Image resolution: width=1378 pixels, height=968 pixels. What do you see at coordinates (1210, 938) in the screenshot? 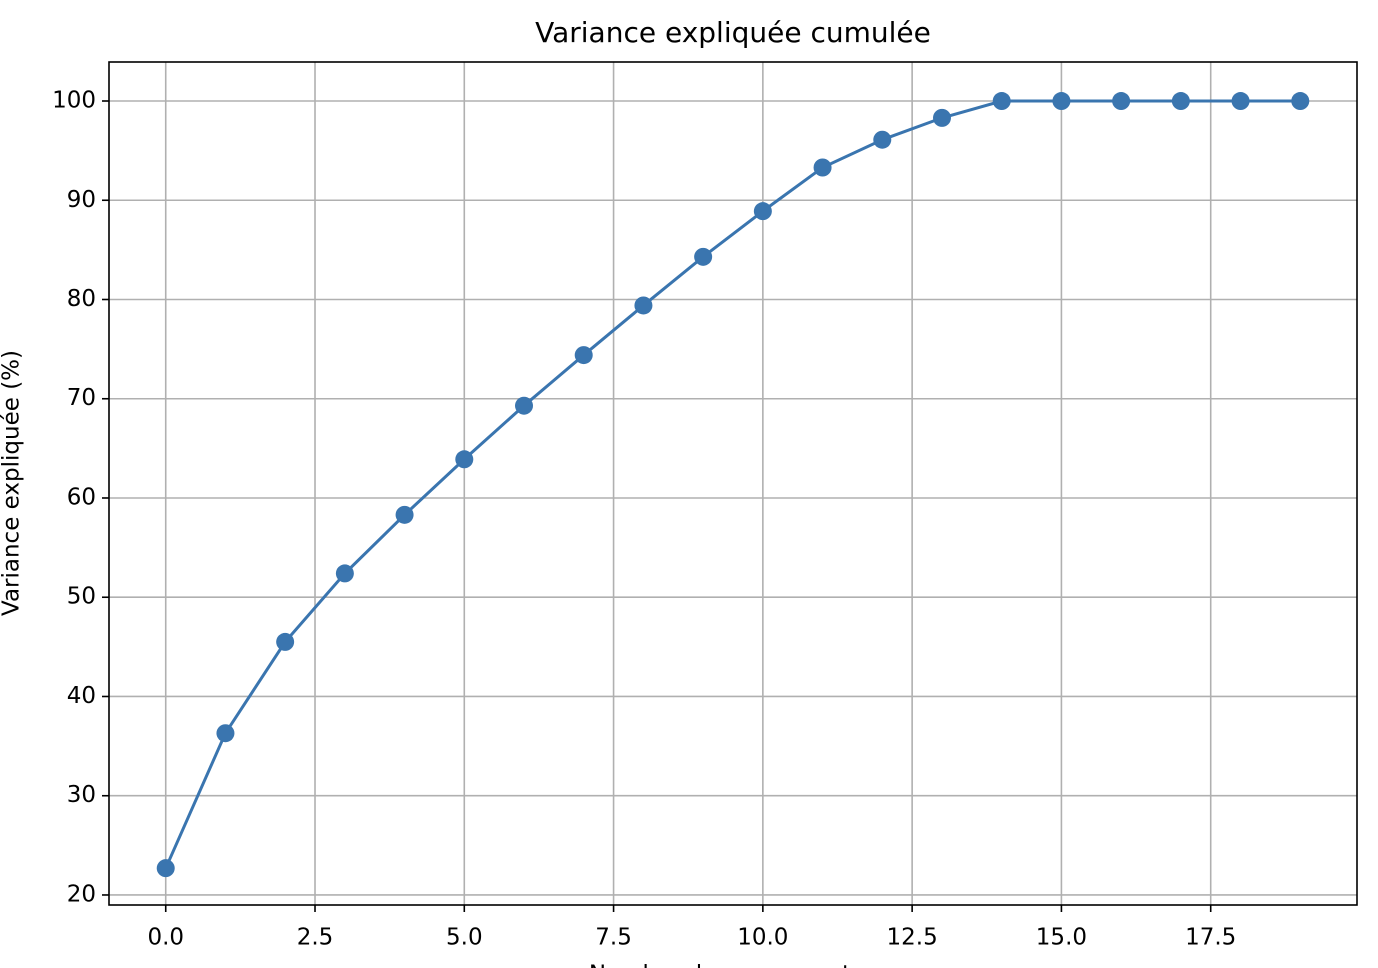
I see `x-tick-label: 17.5` at bounding box center [1210, 938].